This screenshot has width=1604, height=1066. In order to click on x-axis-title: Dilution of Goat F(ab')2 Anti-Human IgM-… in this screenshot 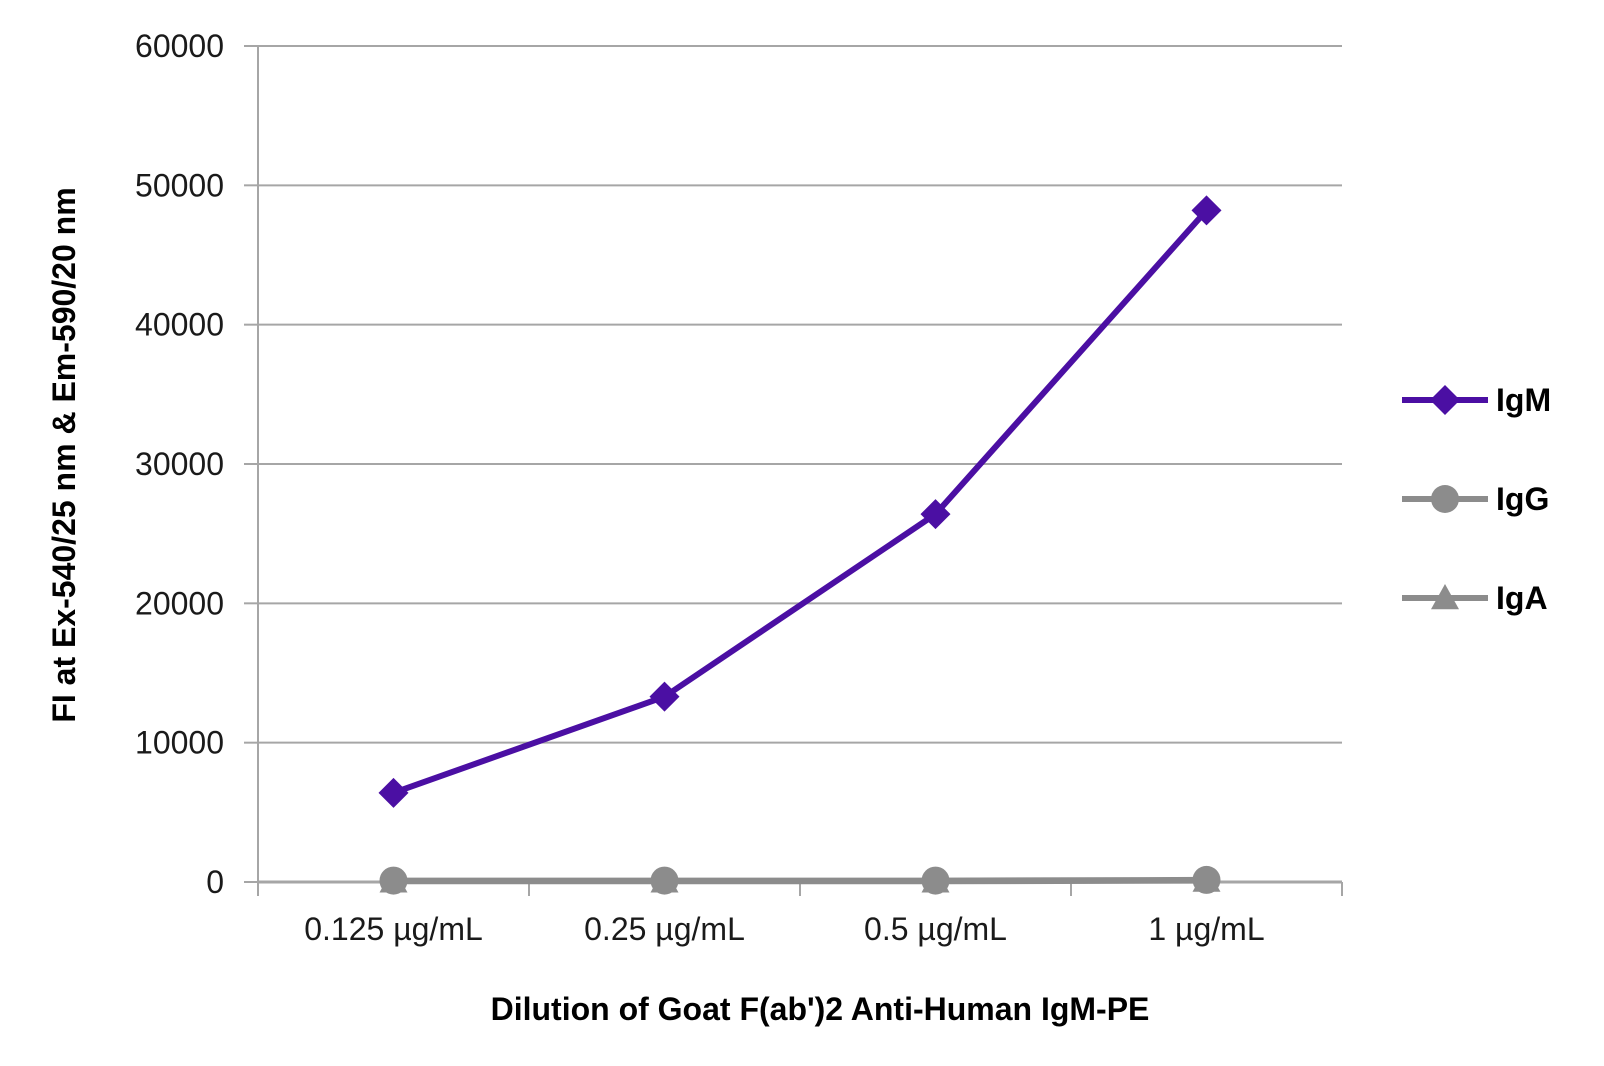, I will do `click(820, 1009)`.